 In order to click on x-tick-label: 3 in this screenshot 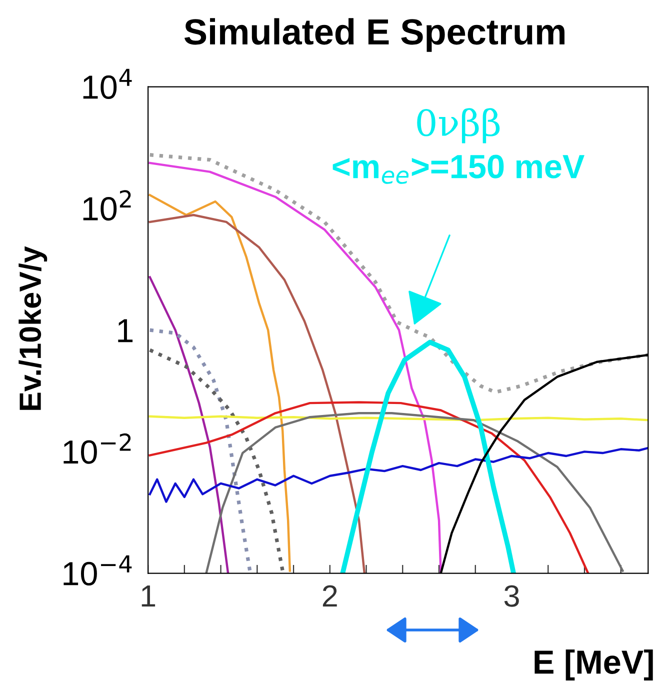, I will do `click(511, 596)`.